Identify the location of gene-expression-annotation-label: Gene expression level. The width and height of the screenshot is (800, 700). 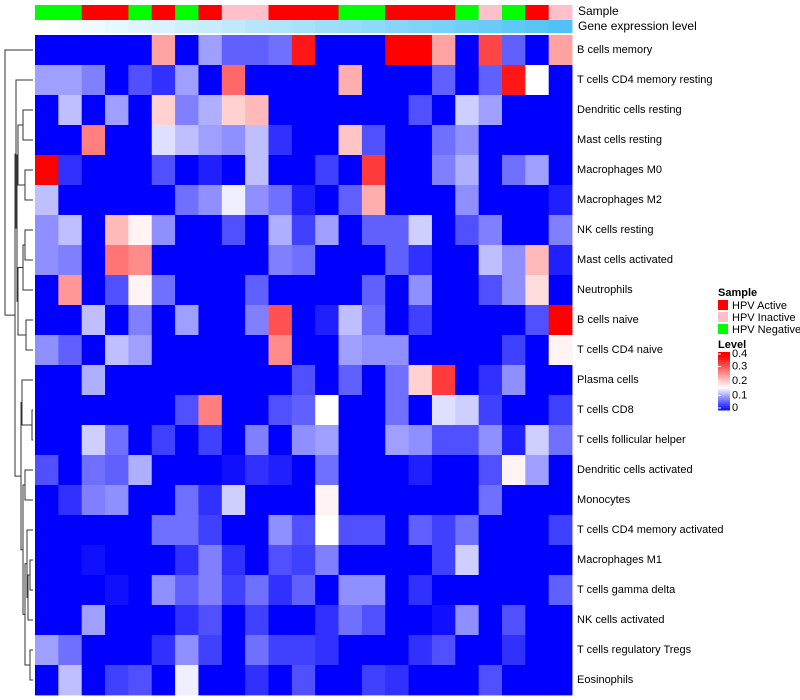
(637, 26).